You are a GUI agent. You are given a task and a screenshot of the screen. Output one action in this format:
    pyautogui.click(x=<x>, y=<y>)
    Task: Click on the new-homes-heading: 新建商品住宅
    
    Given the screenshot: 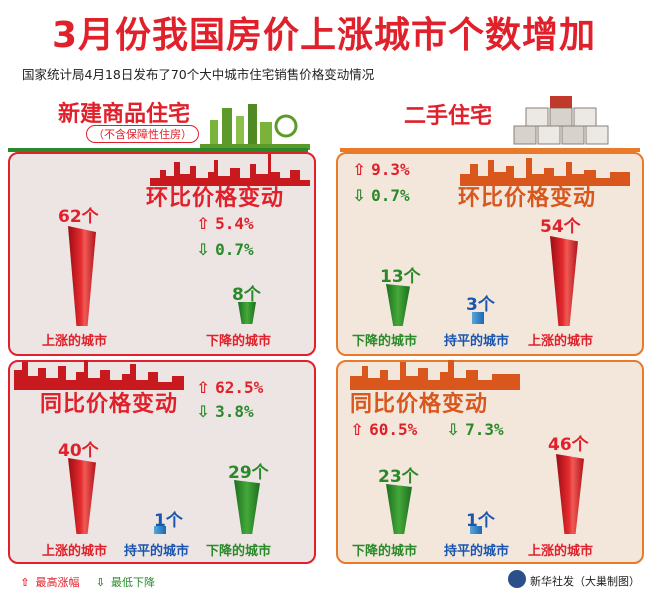 What is the action you would take?
    pyautogui.click(x=124, y=112)
    